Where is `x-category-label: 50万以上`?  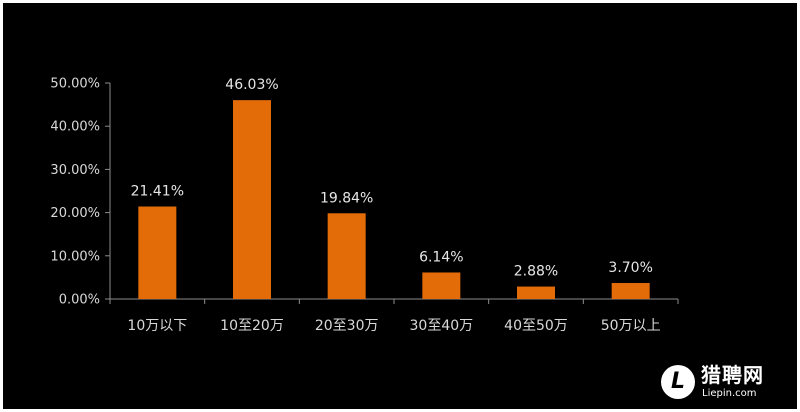 x-category-label: 50万以上 is located at coordinates (631, 326).